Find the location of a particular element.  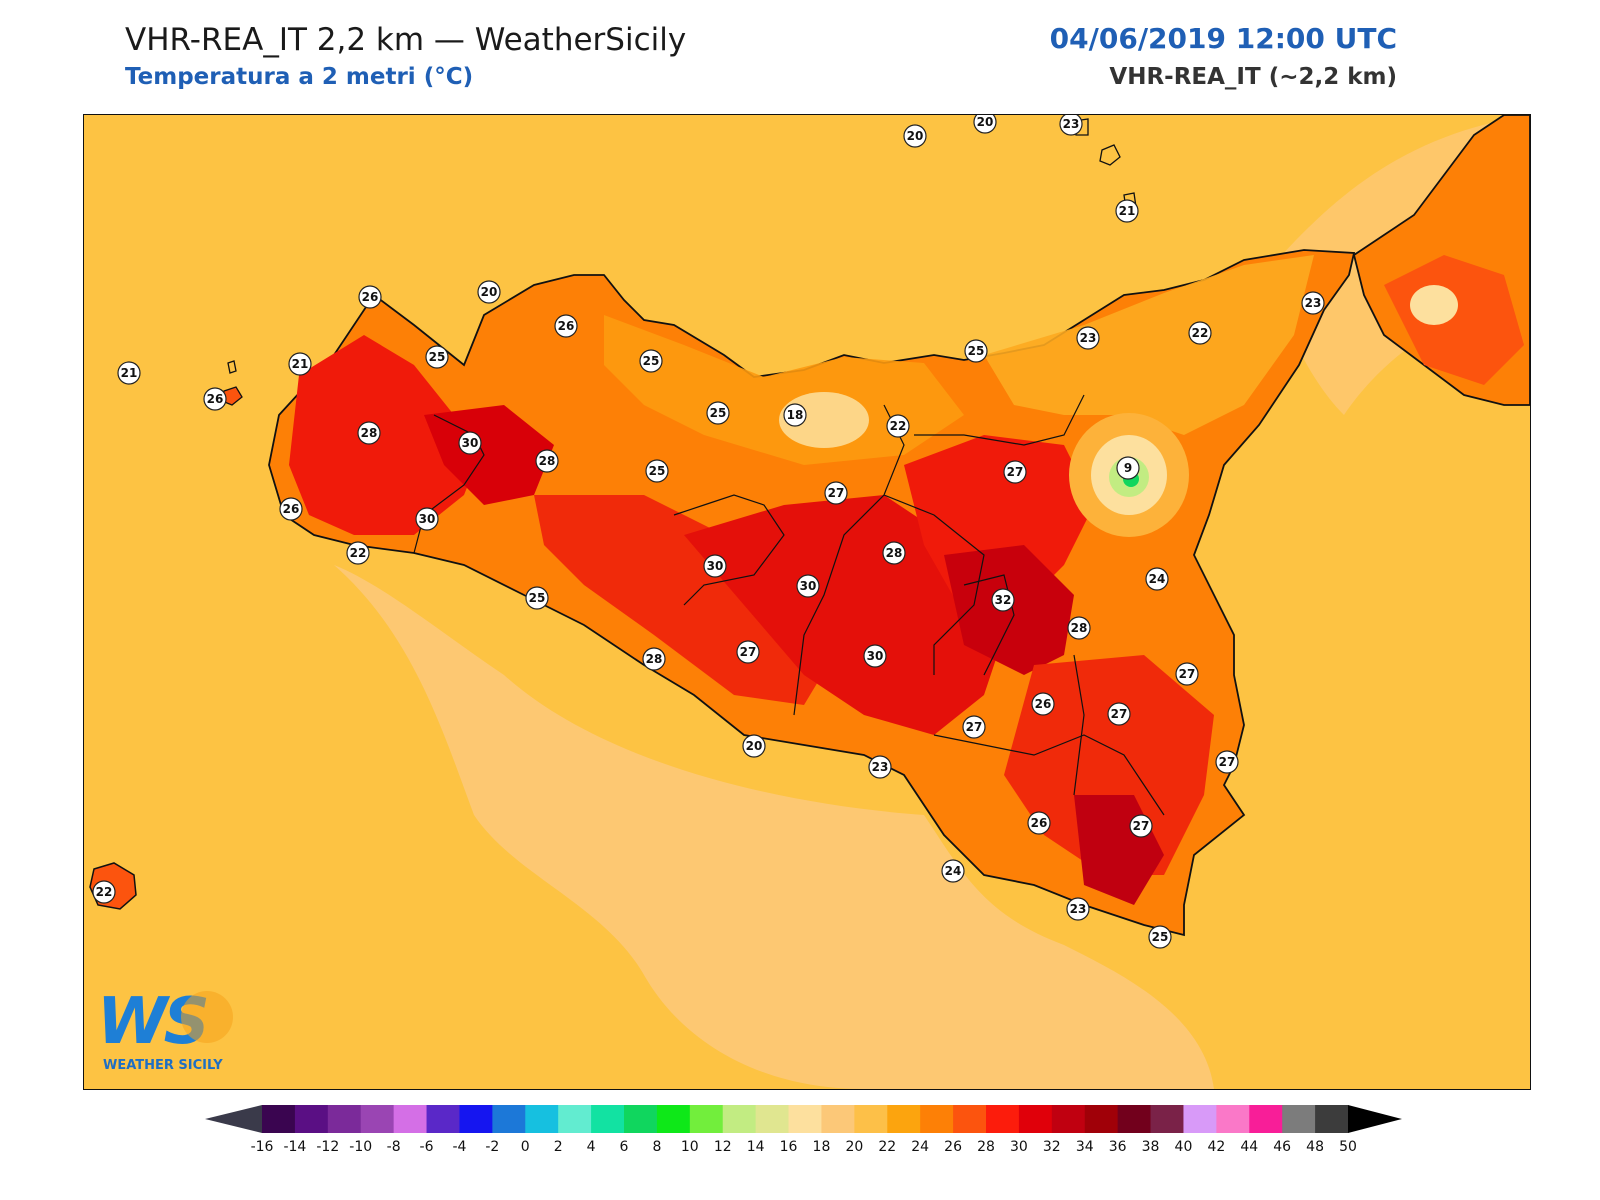

station-label: 32 is located at coordinates (1003, 600).